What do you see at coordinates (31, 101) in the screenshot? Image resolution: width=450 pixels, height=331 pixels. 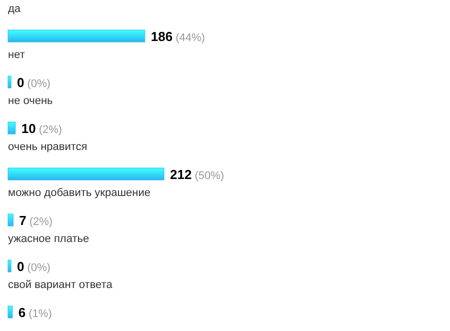 I see `y-tick-label: не очень` at bounding box center [31, 101].